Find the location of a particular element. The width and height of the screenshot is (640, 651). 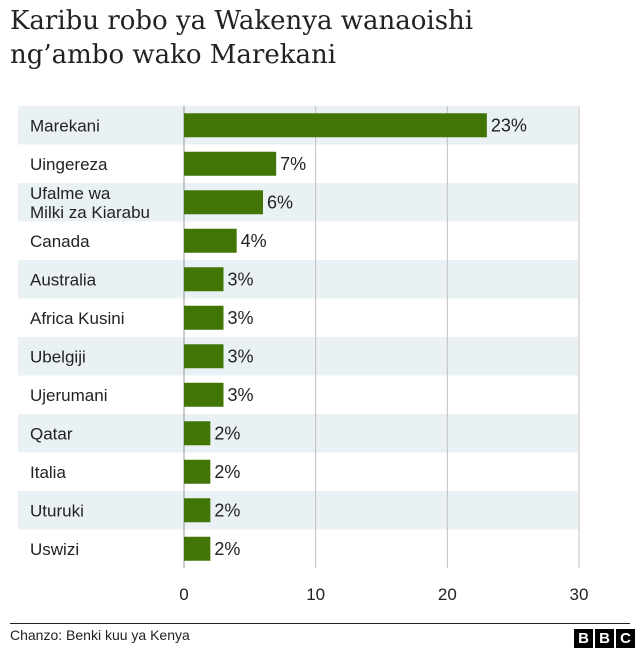

value-label: 7% is located at coordinates (293, 164).